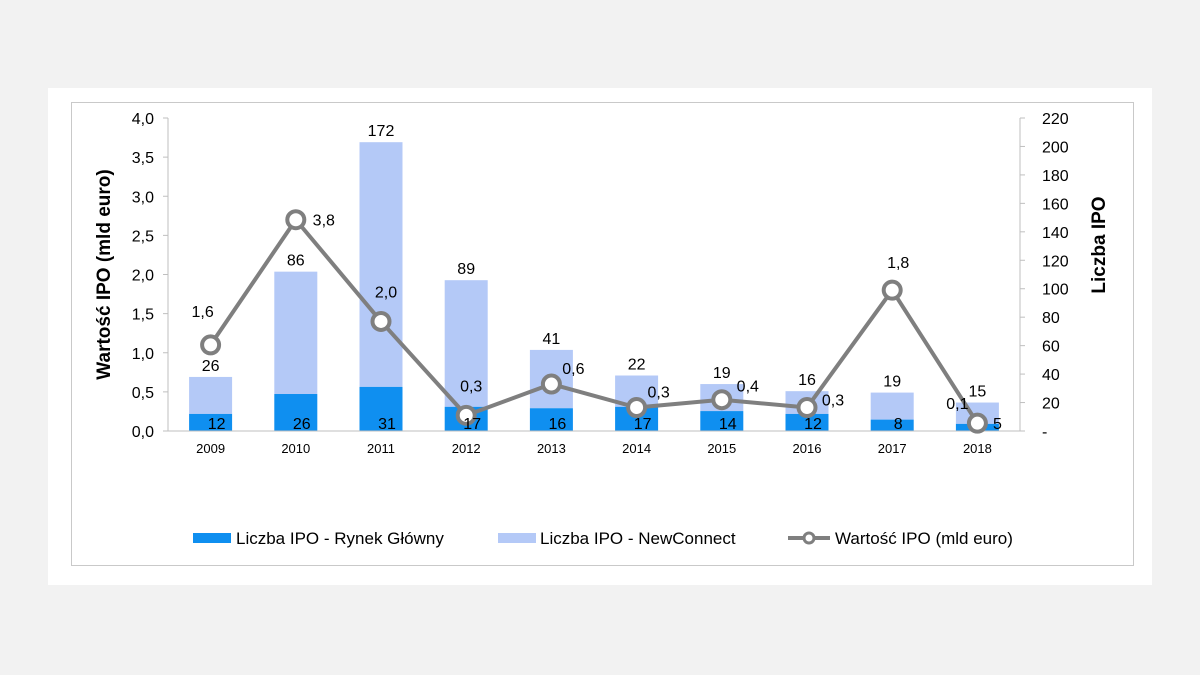 The height and width of the screenshot is (675, 1200). What do you see at coordinates (1055, 147) in the screenshot?
I see `right-tick-label: 200` at bounding box center [1055, 147].